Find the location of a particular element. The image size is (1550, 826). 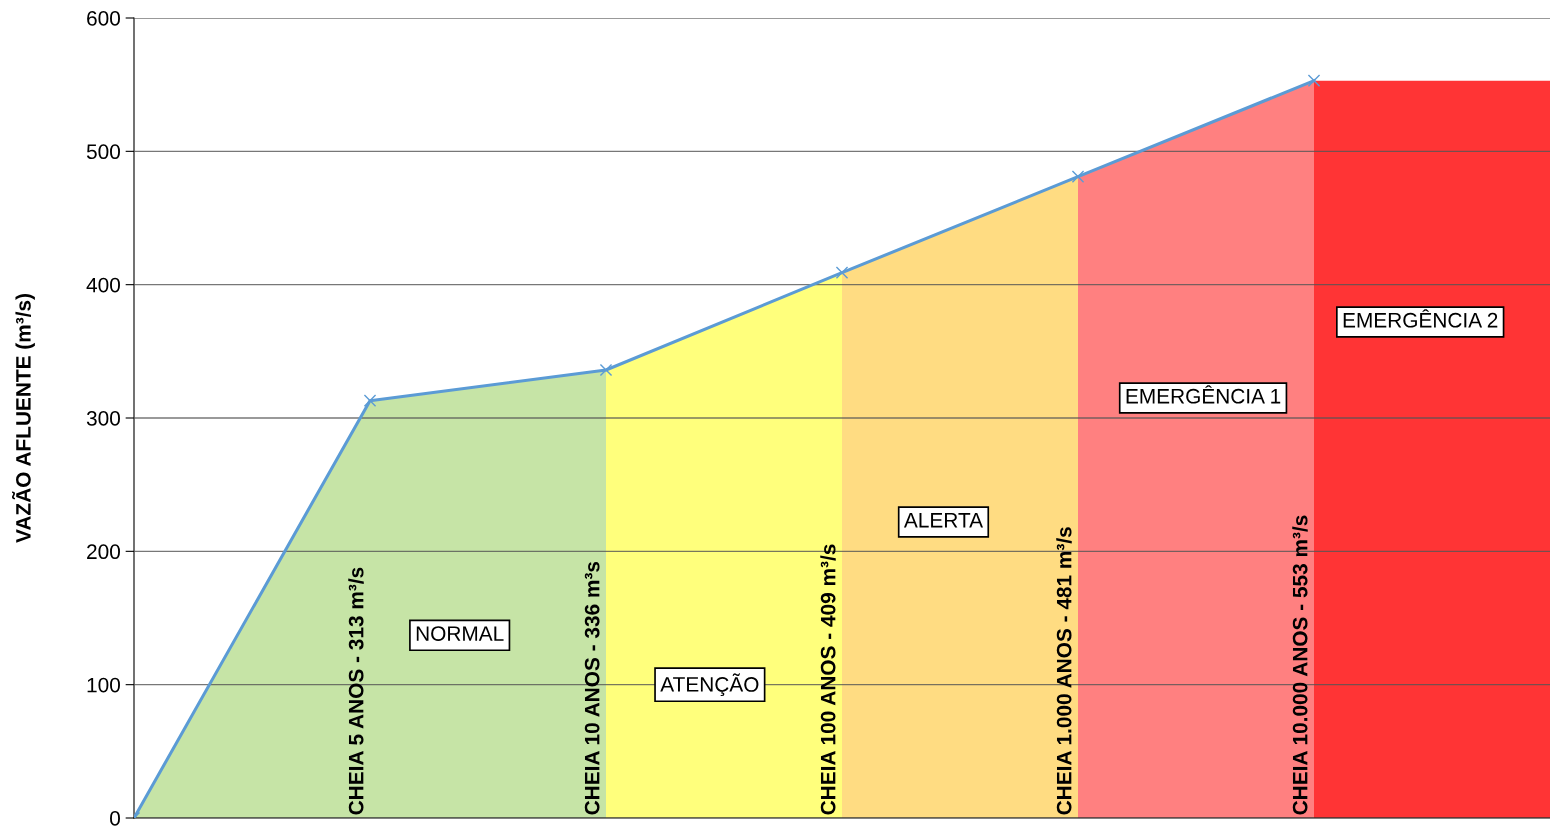

y-tick-label: 600 is located at coordinates (103, 18).